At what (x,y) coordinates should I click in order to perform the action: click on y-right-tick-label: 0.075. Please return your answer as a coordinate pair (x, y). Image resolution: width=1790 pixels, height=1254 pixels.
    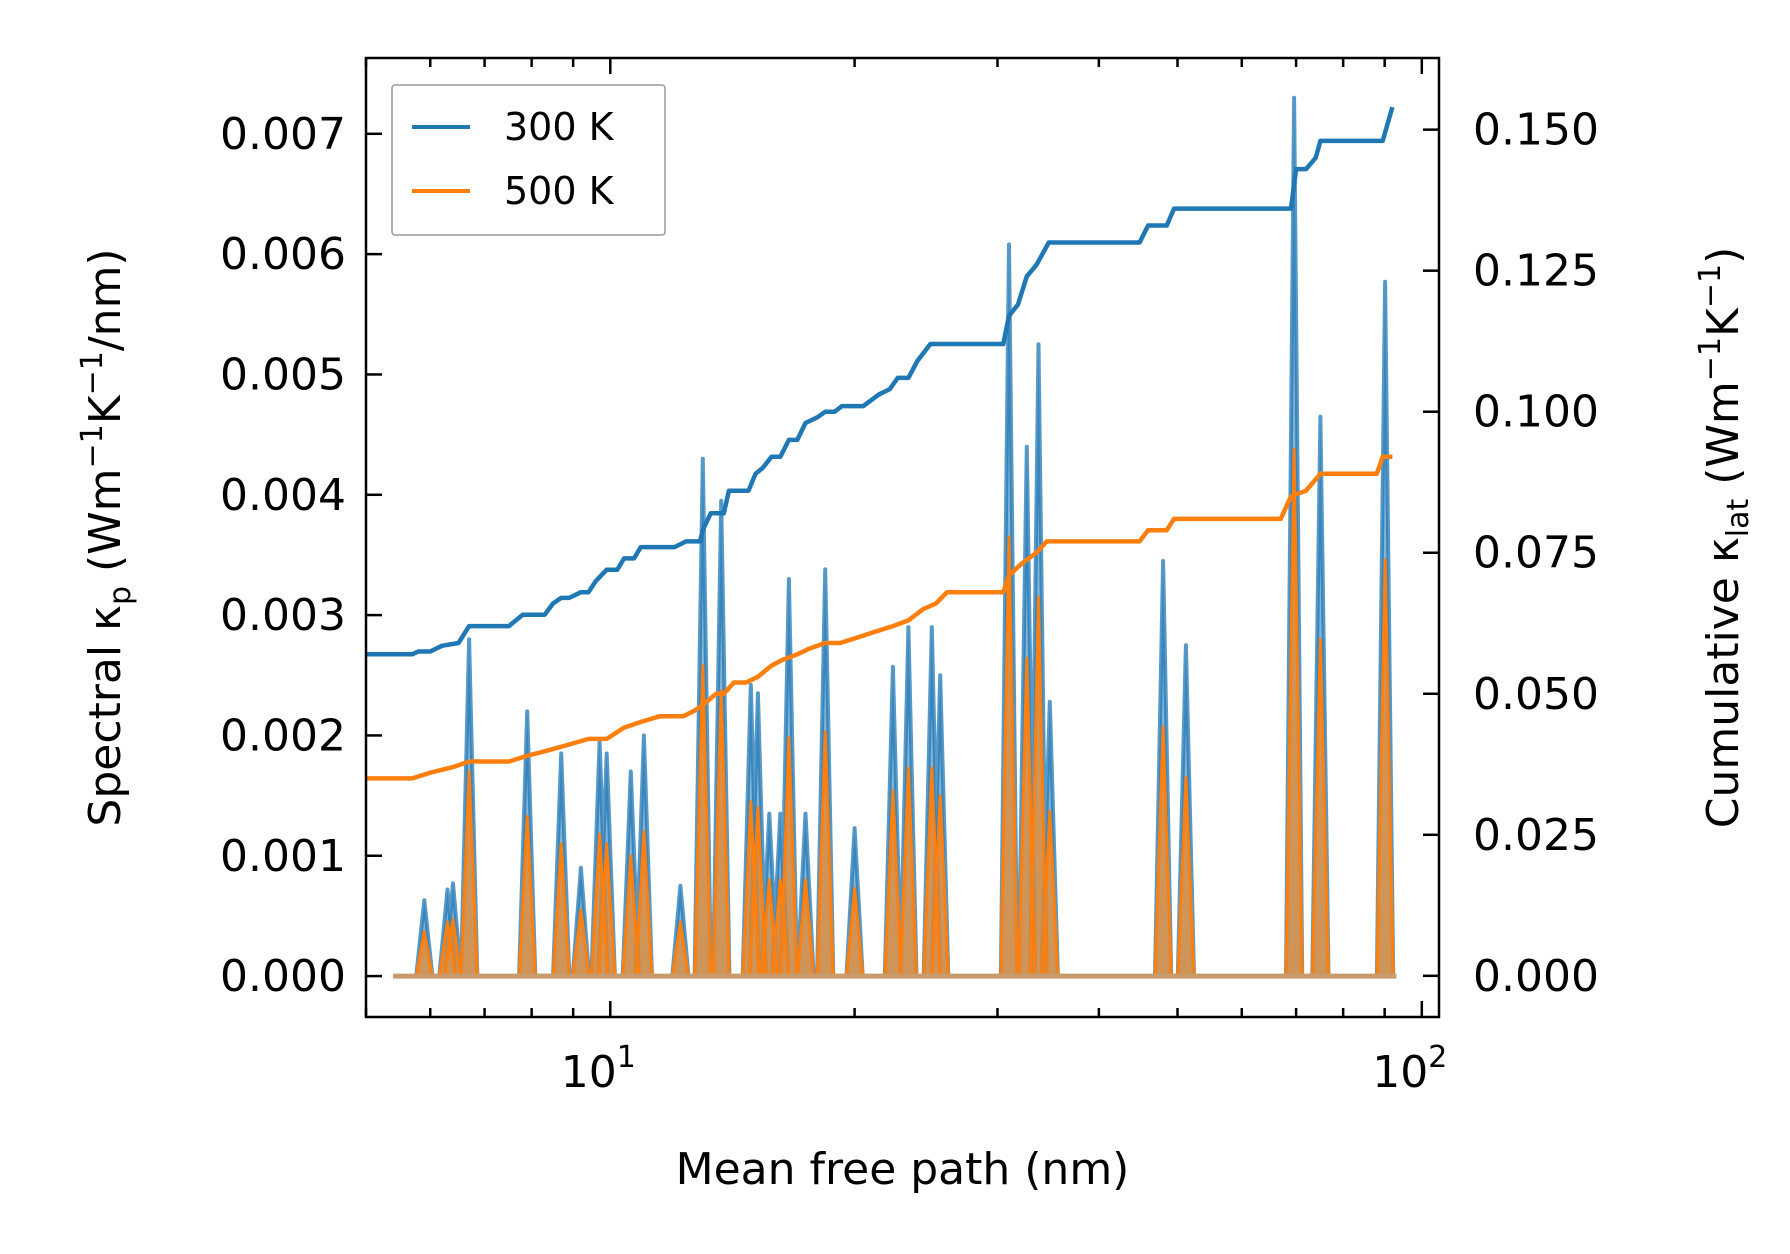
    Looking at the image, I should click on (1536, 553).